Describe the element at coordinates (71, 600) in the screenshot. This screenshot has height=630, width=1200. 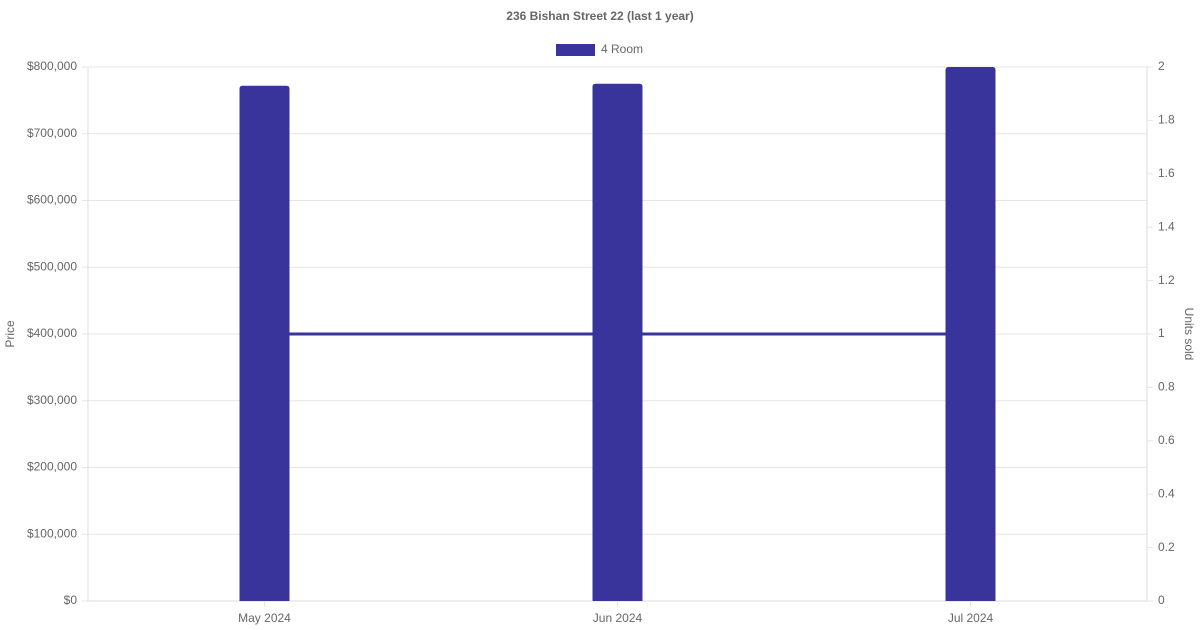
I see `y-tick-label: $0` at that location.